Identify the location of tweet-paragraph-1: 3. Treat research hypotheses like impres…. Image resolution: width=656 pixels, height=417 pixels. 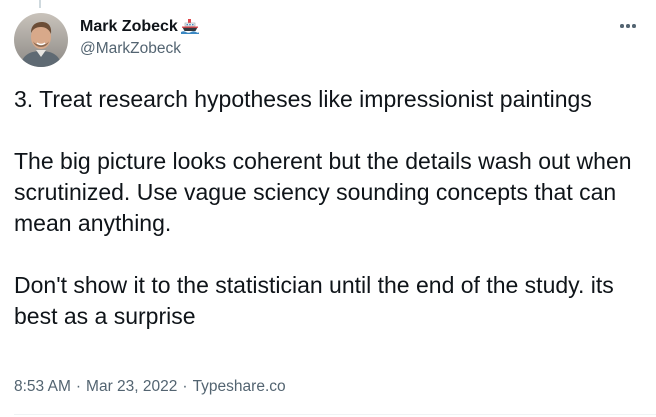
(303, 99).